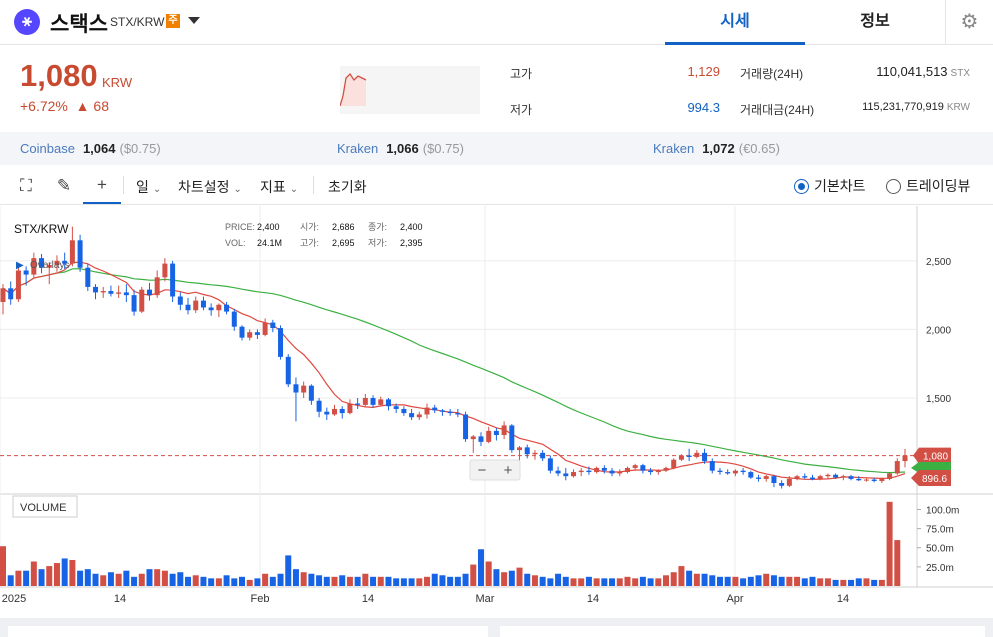 The width and height of the screenshot is (993, 637). I want to click on coin-dropdown-icon, so click(194, 20).